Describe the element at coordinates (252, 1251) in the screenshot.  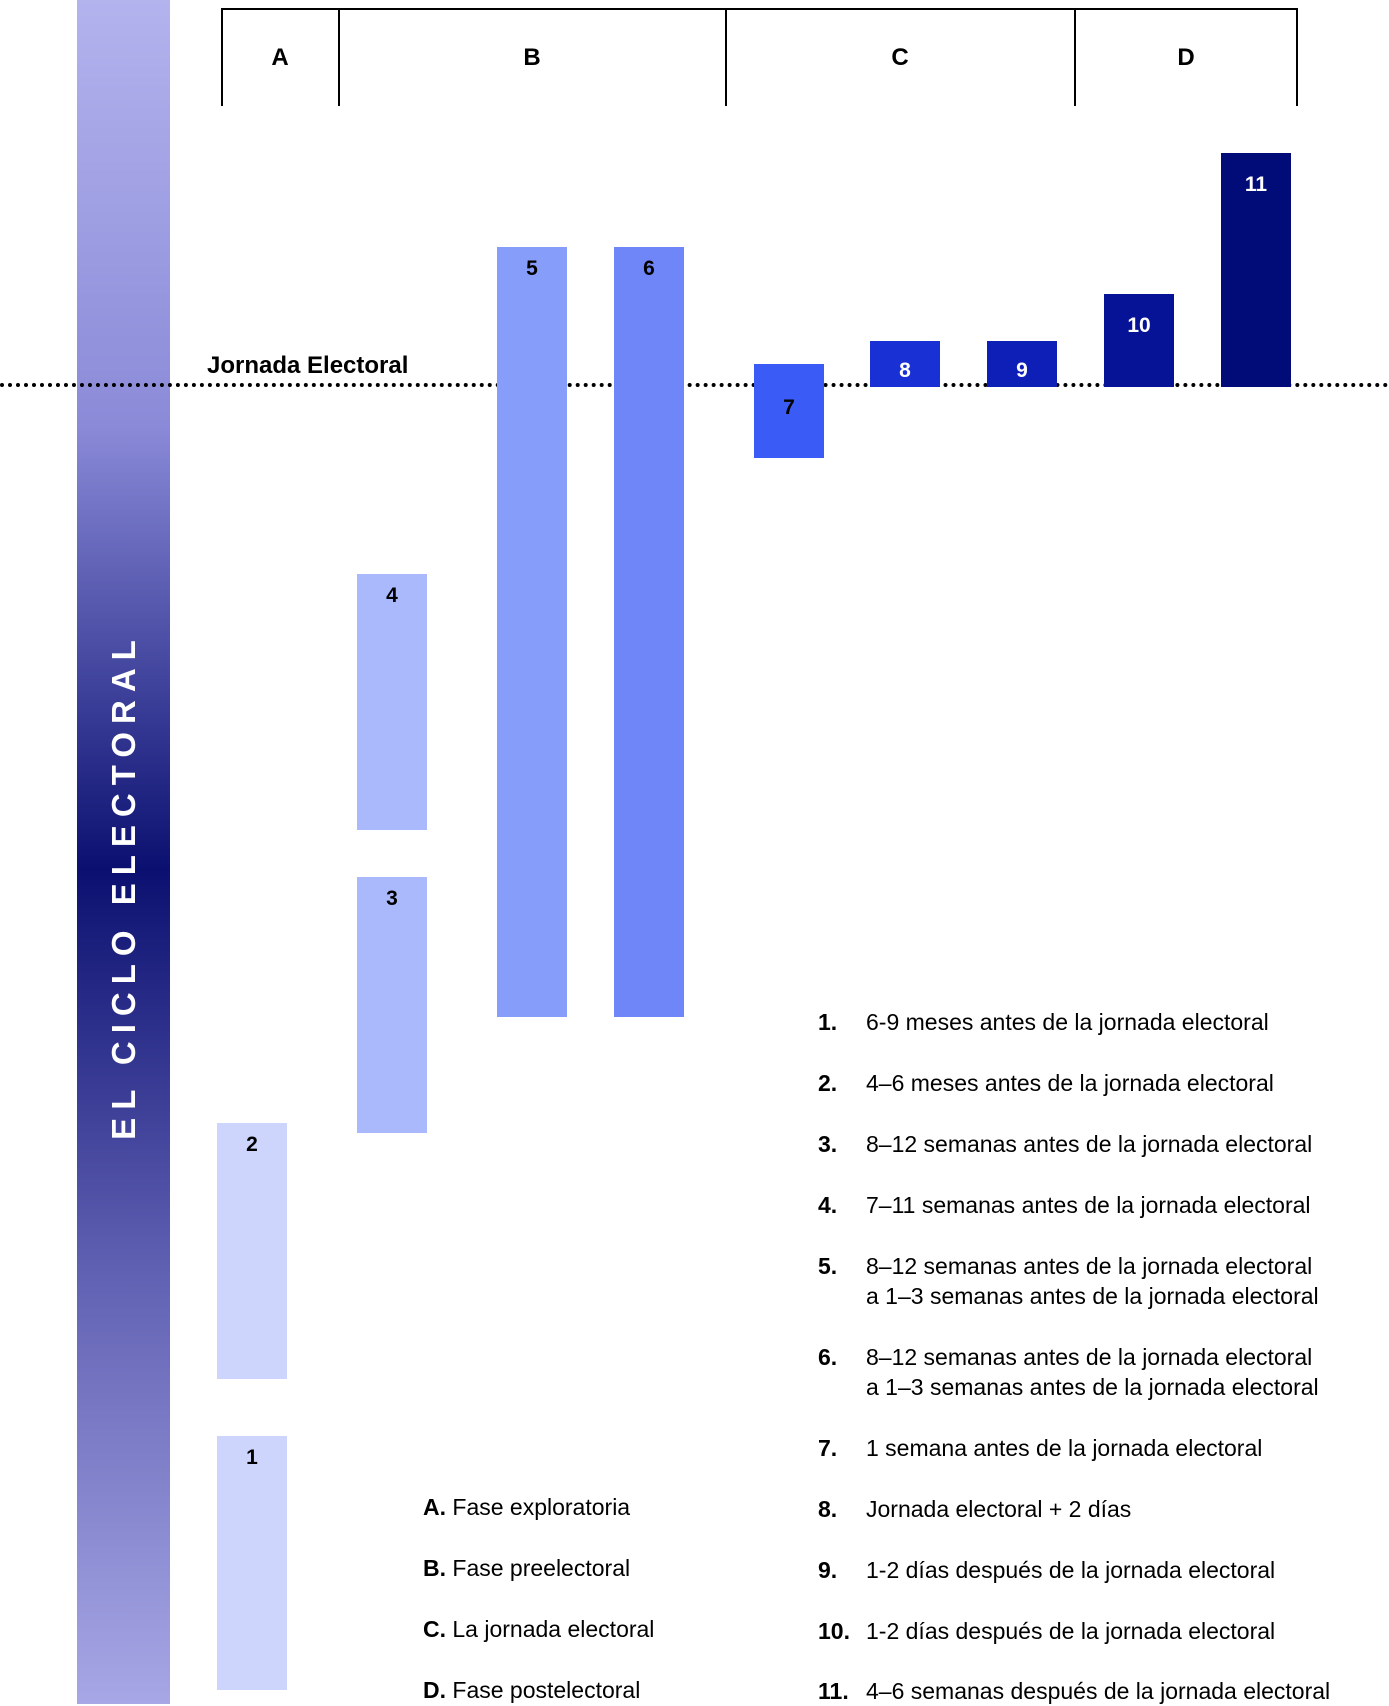
I see `bar-2: 2` at that location.